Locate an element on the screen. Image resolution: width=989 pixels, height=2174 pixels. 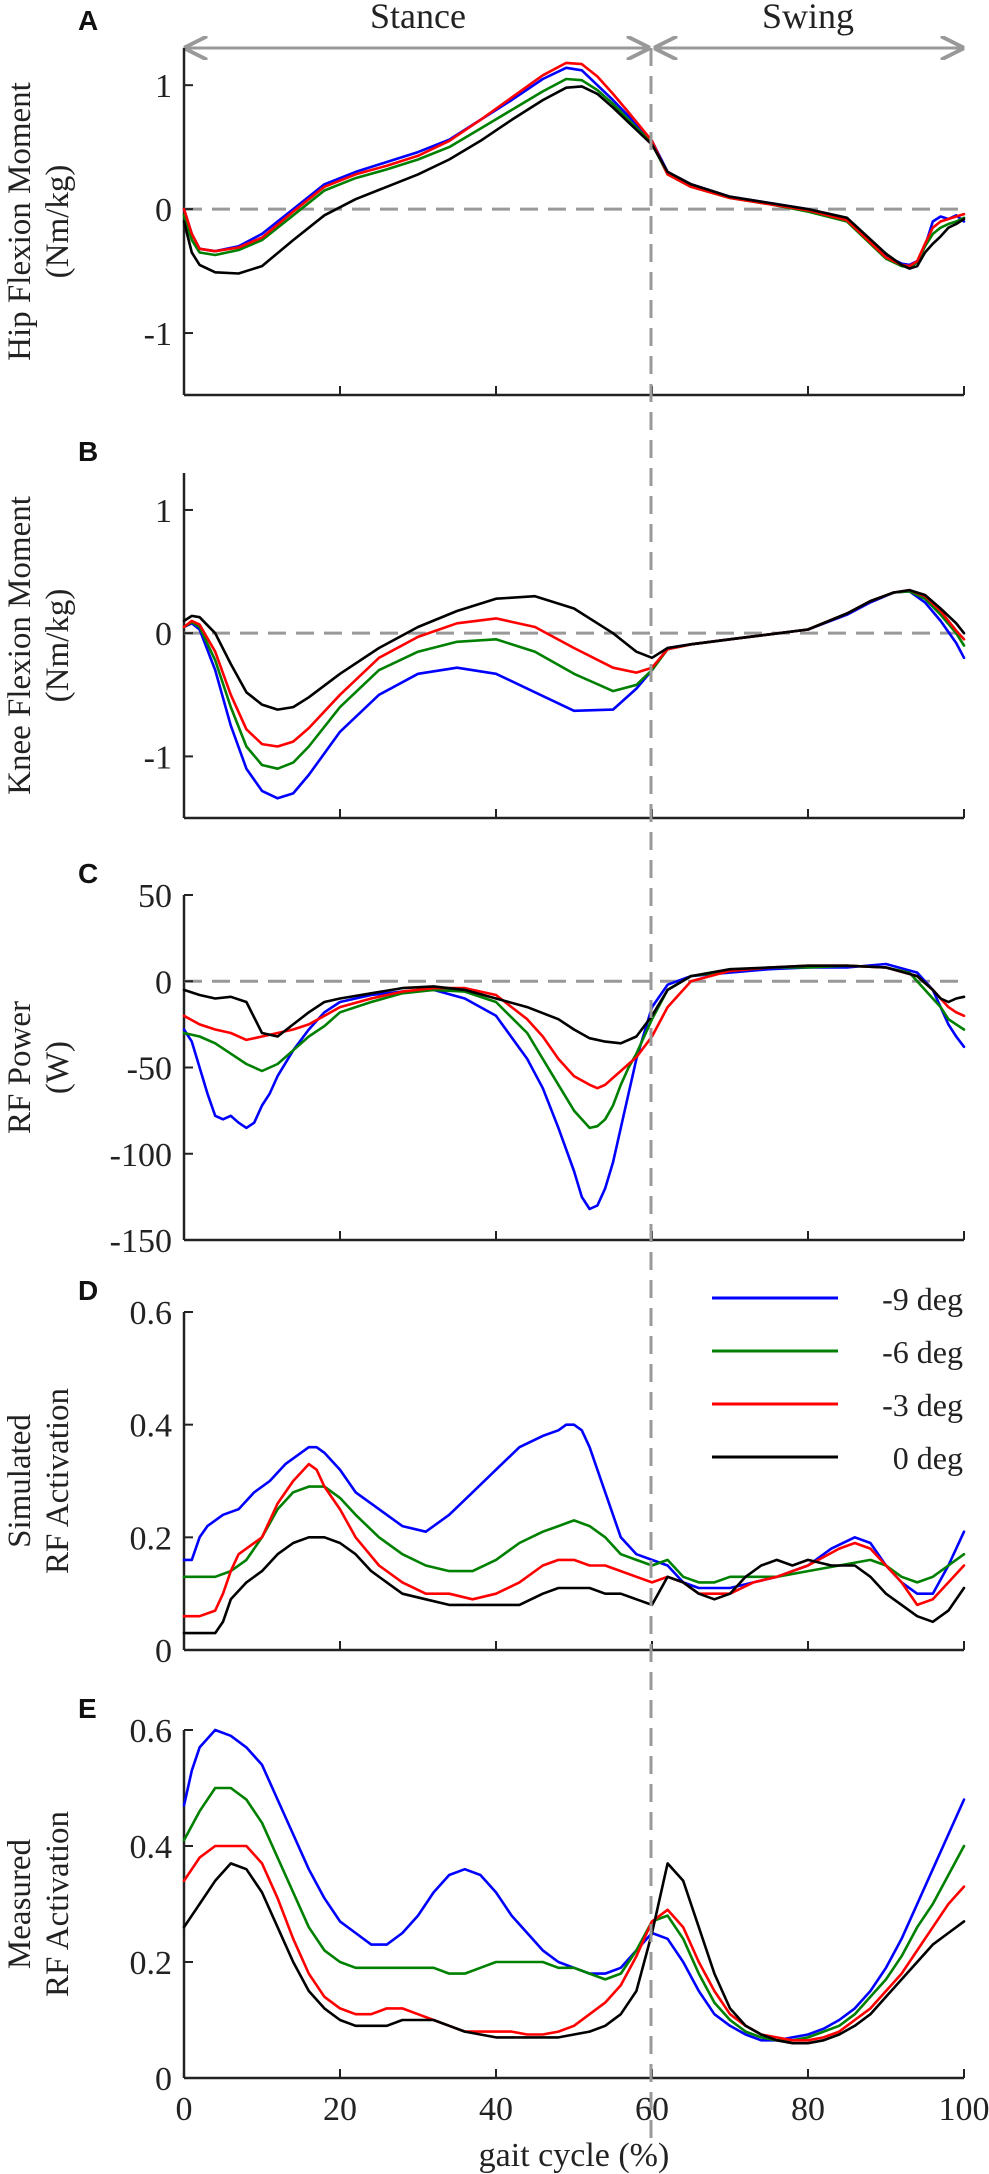
y-axis-title: Hip Flexion Moment is located at coordinates (20, 221).